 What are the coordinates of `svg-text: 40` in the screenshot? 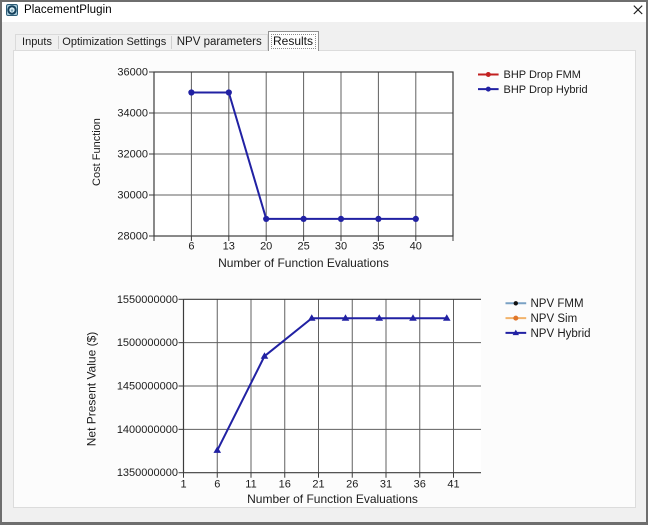 It's located at (416, 247).